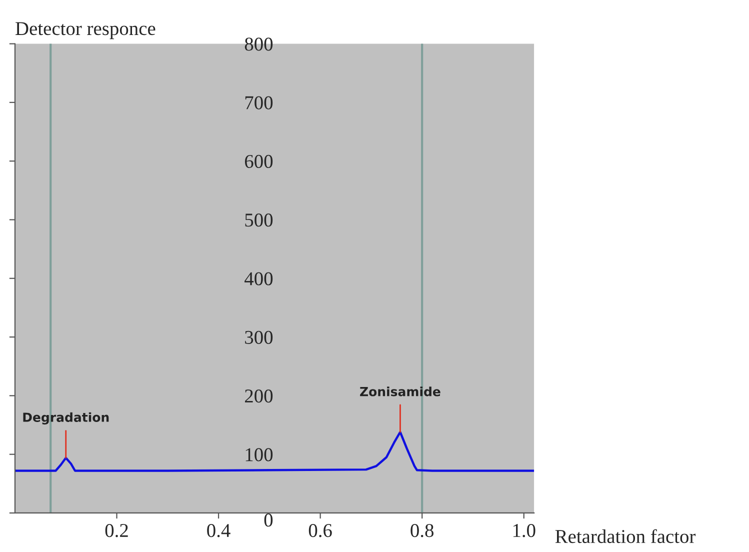 The image size is (749, 552). What do you see at coordinates (320, 531) in the screenshot?
I see `x-tick-label: 0.6` at bounding box center [320, 531].